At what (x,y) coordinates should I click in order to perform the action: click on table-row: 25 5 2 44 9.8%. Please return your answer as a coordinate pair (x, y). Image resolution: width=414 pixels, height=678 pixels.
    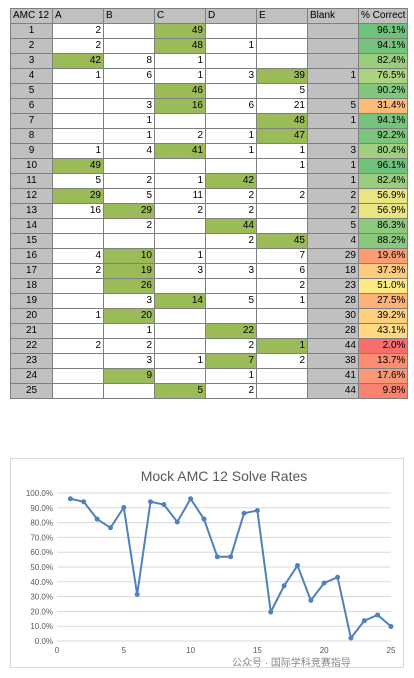
    Looking at the image, I should click on (209, 391).